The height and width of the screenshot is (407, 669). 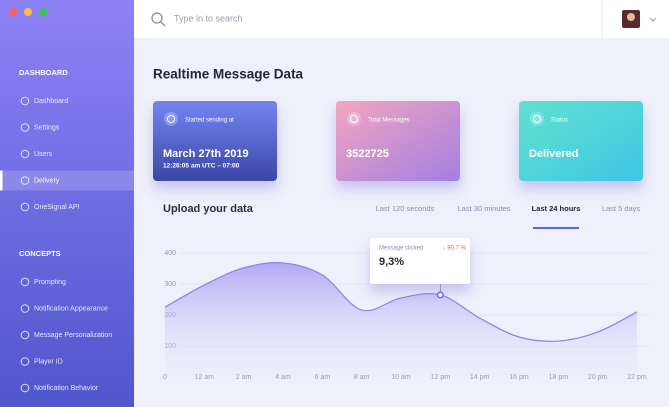 I want to click on search-input: Type in to search, so click(x=208, y=18).